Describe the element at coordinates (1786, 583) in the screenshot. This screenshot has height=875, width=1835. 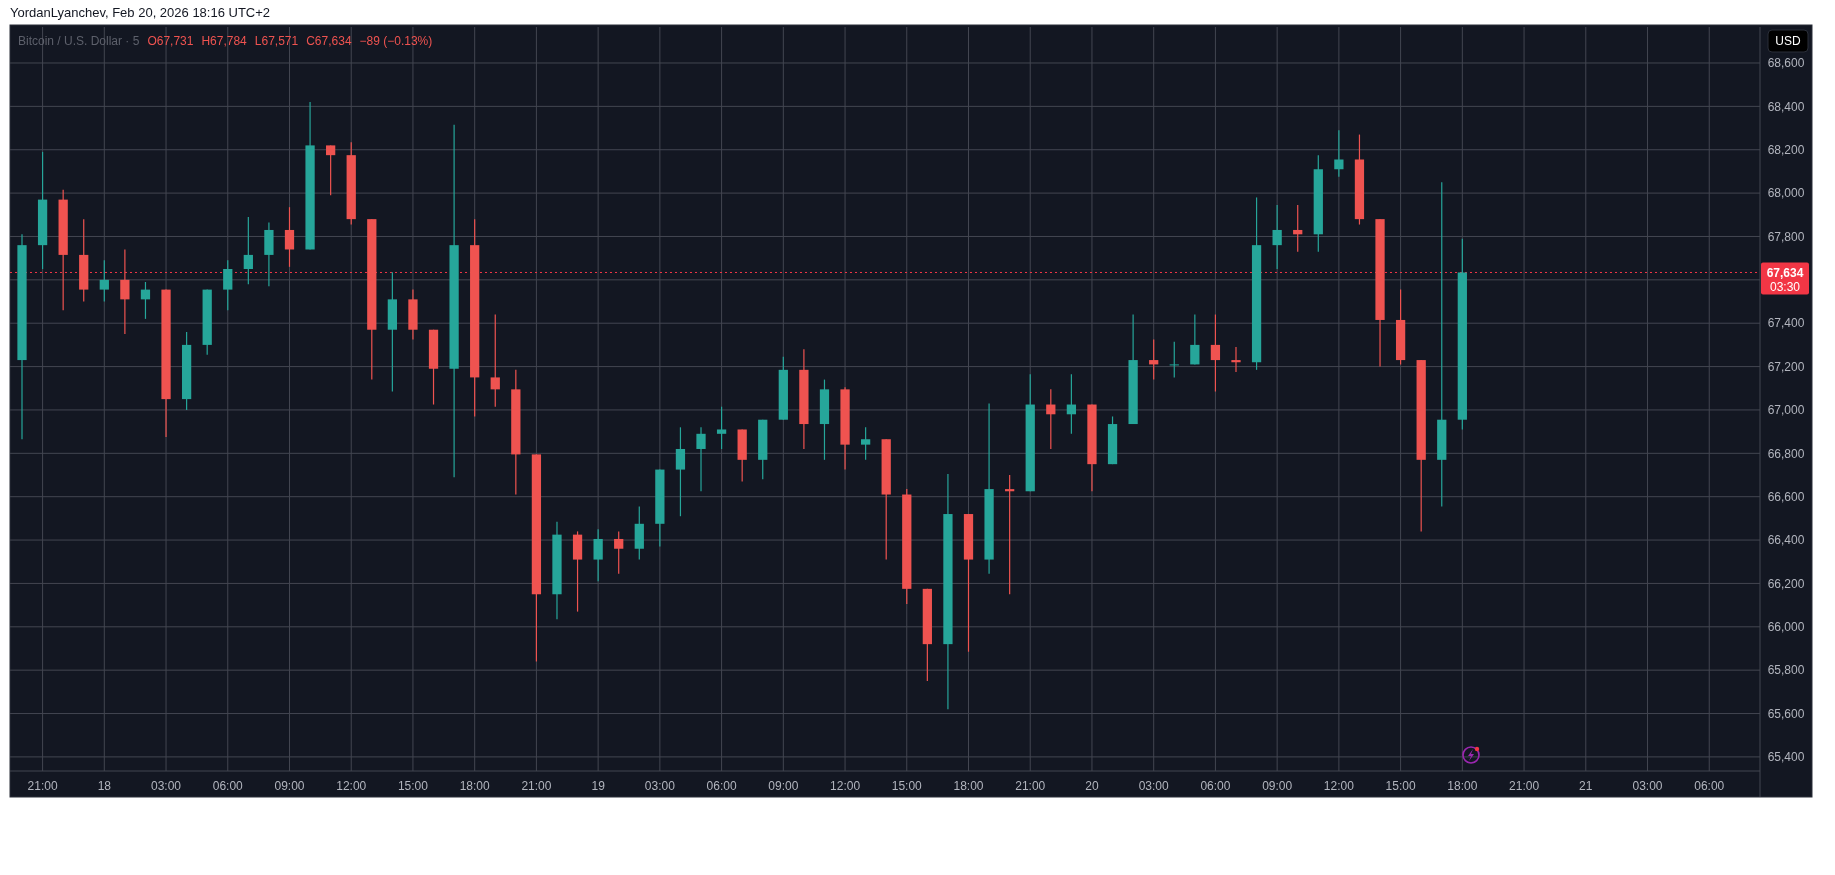
I see `y-tick-label: 66,200` at that location.